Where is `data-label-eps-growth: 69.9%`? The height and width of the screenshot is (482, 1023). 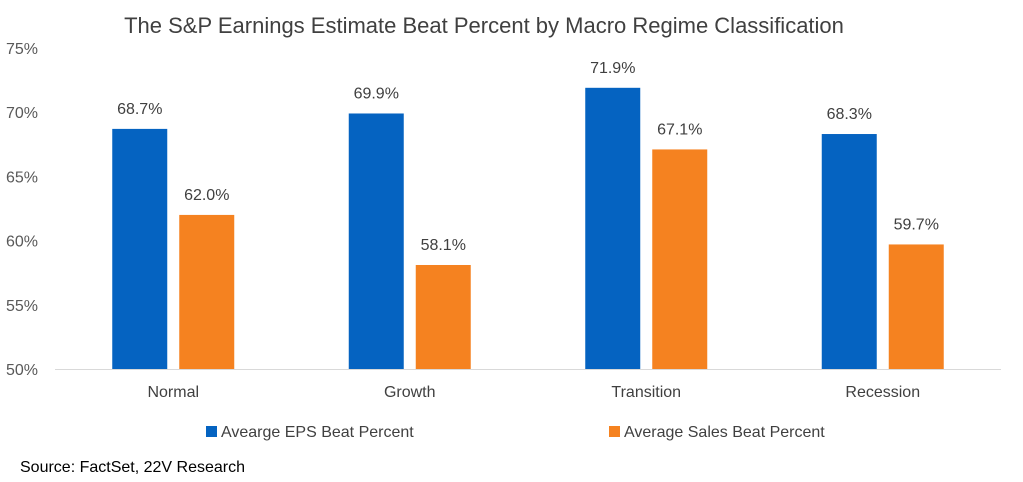
data-label-eps-growth: 69.9% is located at coordinates (376, 93).